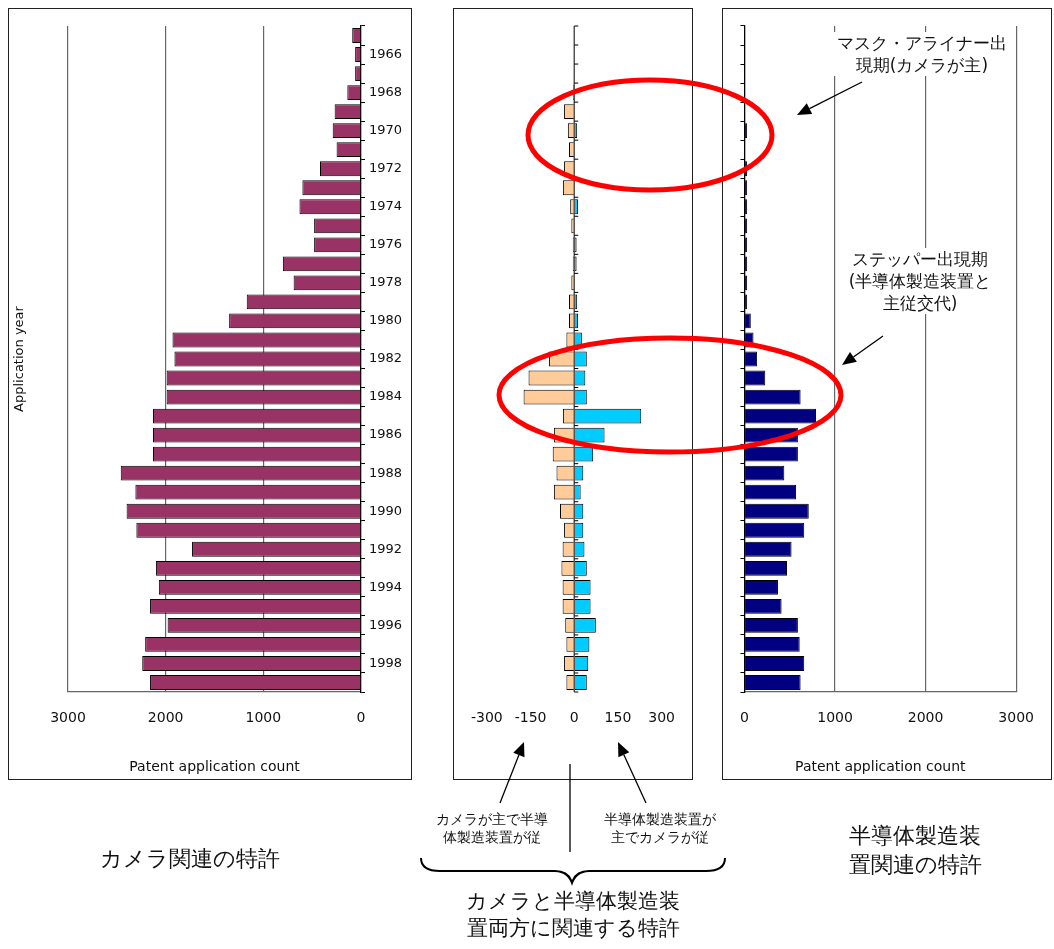 The width and height of the screenshot is (1054, 949). I want to click on x-tick-label: 300, so click(662, 717).